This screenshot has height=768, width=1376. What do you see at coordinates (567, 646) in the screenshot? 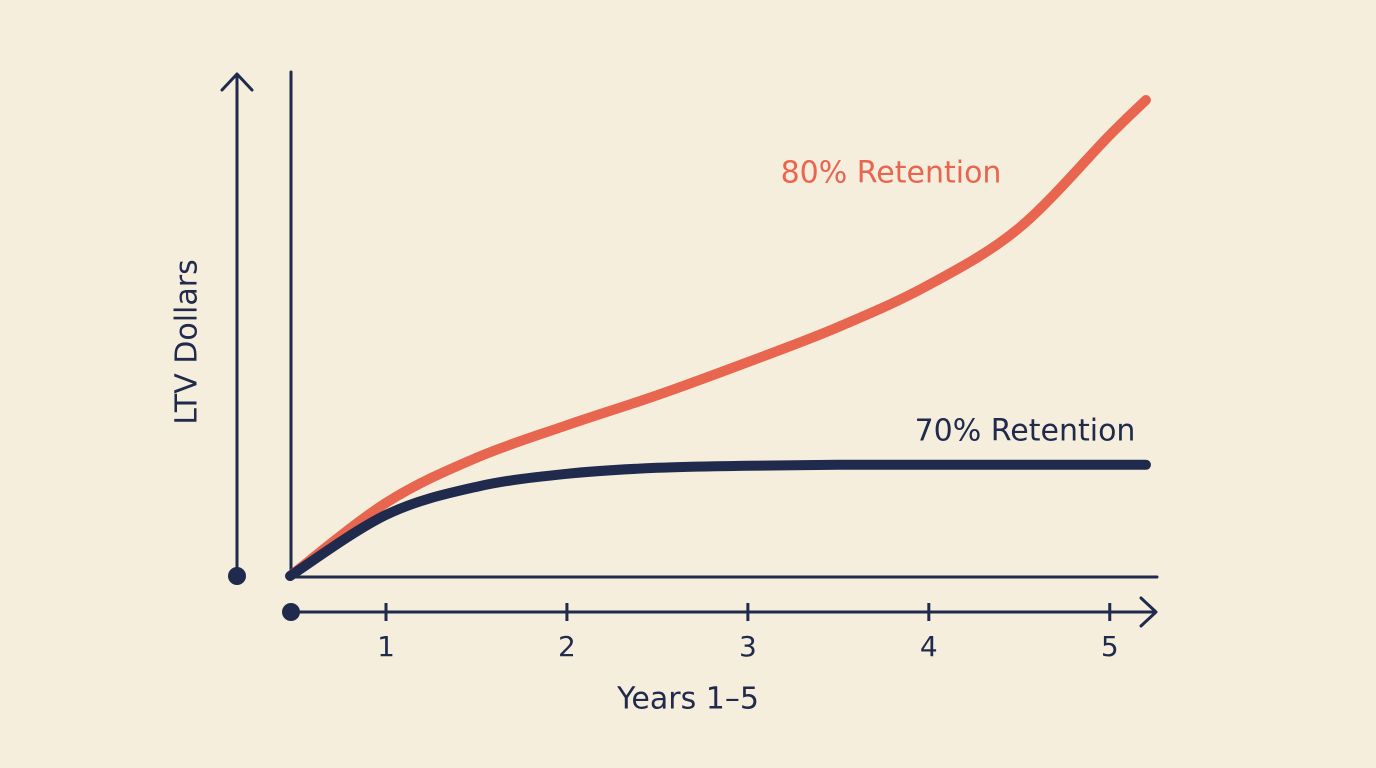
I see `x-tick-label: 2` at bounding box center [567, 646].